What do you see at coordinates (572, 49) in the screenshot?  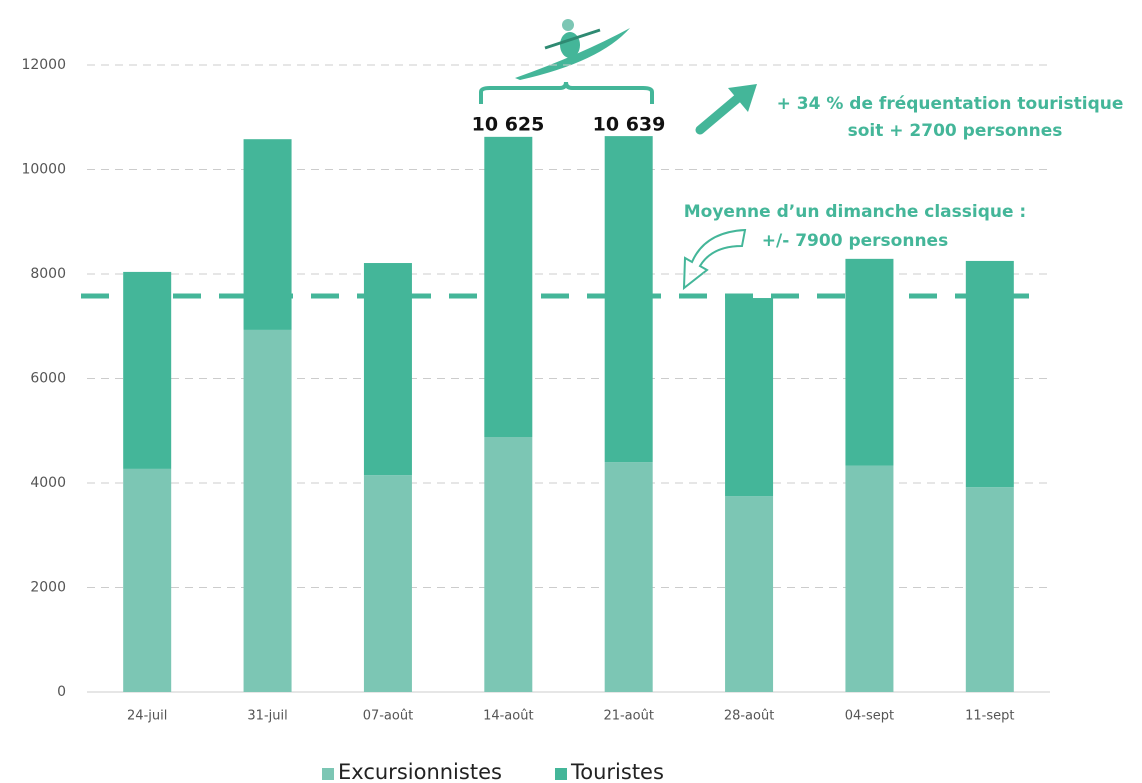 I see `kayak-icon` at bounding box center [572, 49].